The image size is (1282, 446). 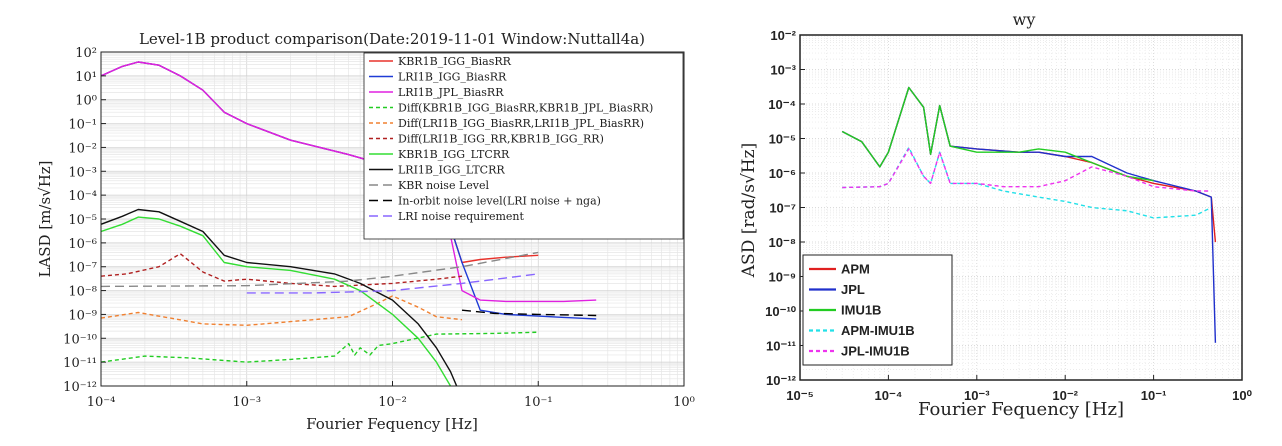 I want to click on legend-label-lri1b-igg-ltcrr: LRI1B_IGG_LTCRR, so click(x=451, y=169).